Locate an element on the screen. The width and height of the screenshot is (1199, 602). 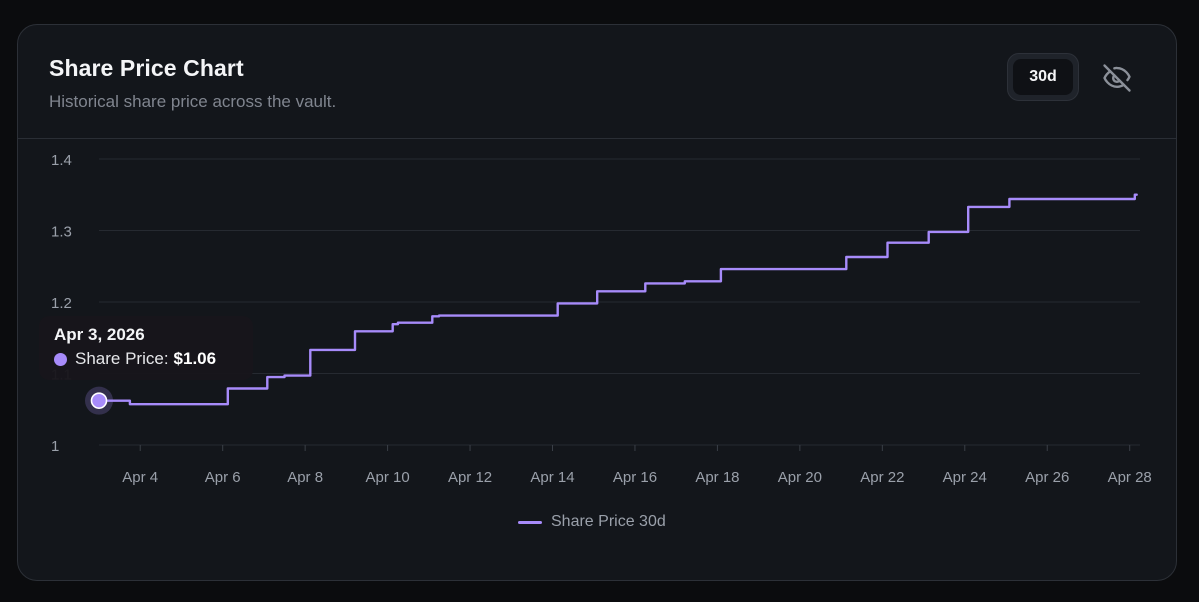
y-tick-label: 1.4 is located at coordinates (61, 160).